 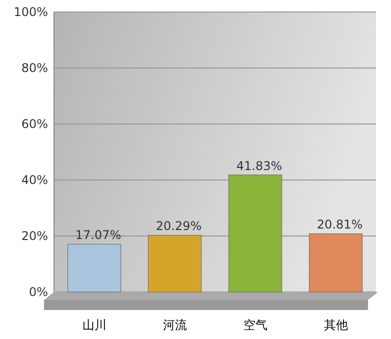 I want to click on x-tick-label: 空气, so click(x=255, y=325).